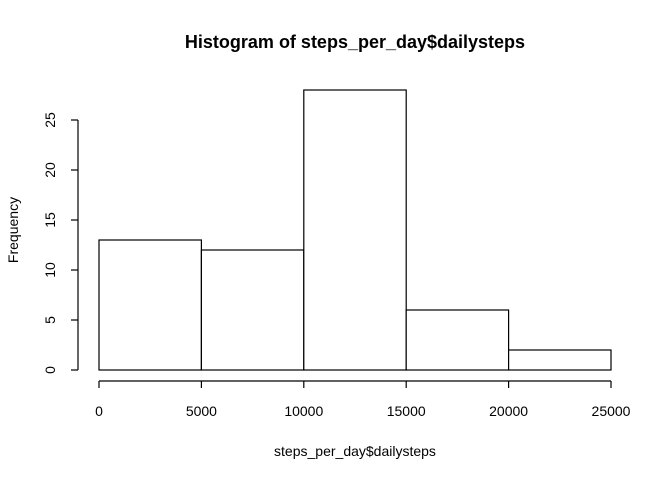  What do you see at coordinates (406, 411) in the screenshot?
I see `x-tick-label: 15000` at bounding box center [406, 411].